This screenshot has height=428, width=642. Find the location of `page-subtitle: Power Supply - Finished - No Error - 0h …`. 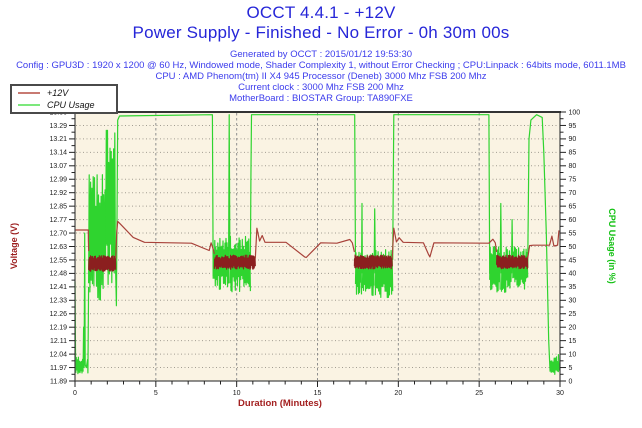

page-subtitle: Power Supply - Finished - No Error - 0h … is located at coordinates (321, 32).